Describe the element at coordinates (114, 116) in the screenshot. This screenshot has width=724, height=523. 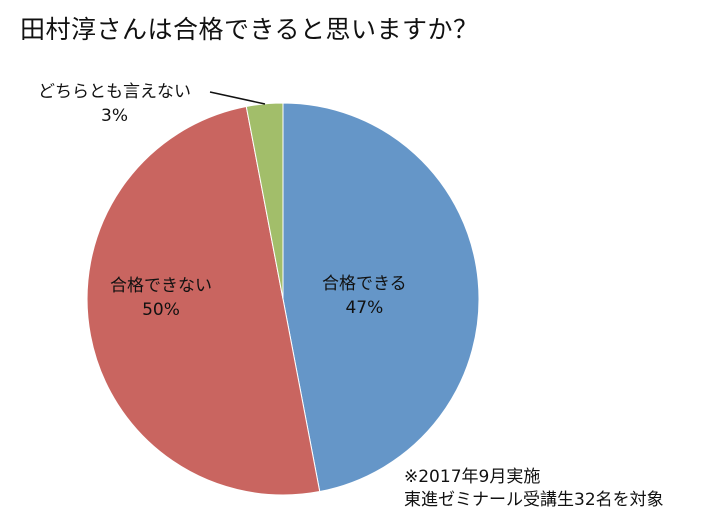
I see `slice-percent: 3%` at that location.